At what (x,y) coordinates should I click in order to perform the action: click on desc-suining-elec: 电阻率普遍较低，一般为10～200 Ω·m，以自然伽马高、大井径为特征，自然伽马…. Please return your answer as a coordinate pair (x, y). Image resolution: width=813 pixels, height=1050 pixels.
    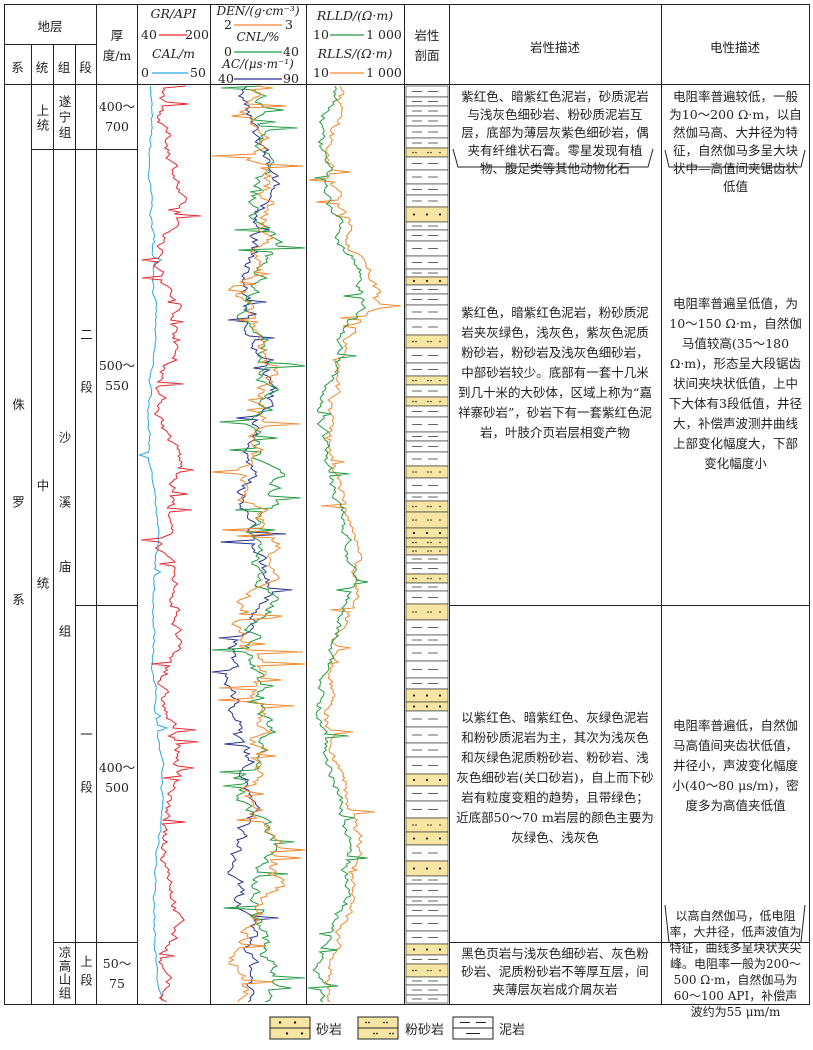
    Looking at the image, I should click on (735, 141).